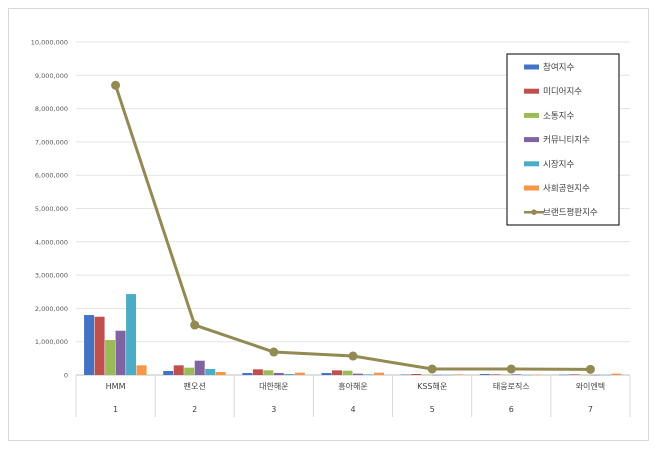  Describe the element at coordinates (562, 91) in the screenshot. I see `legend-label: 미디어지수` at that location.